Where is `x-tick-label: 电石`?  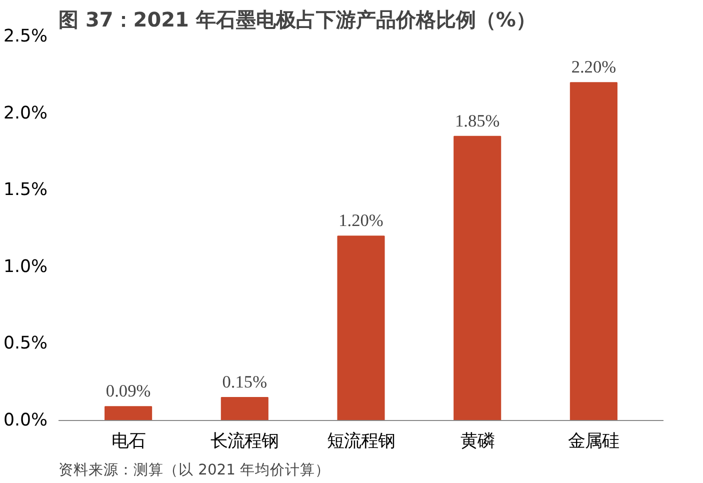
x-tick-label: 电石 is located at coordinates (128, 442).